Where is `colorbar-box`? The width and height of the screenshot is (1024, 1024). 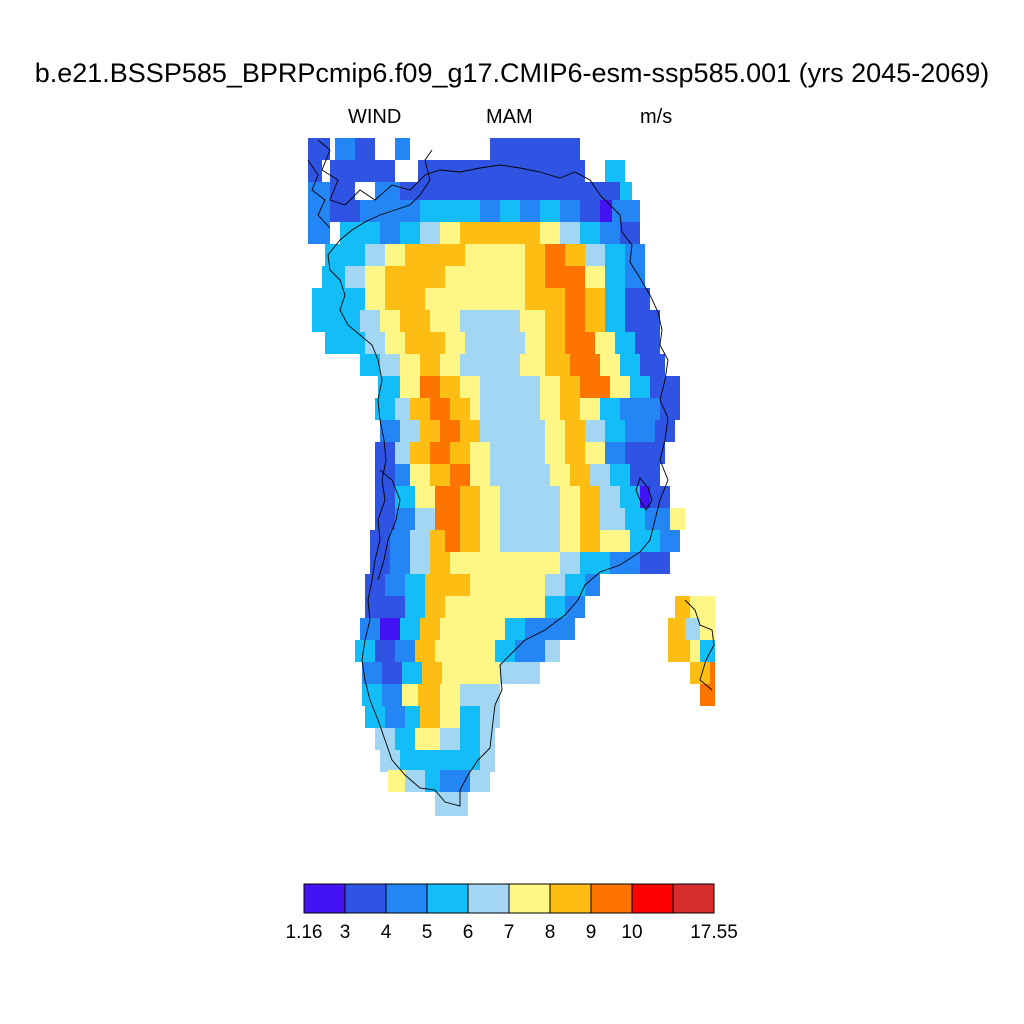
colorbar-box is located at coordinates (529, 898).